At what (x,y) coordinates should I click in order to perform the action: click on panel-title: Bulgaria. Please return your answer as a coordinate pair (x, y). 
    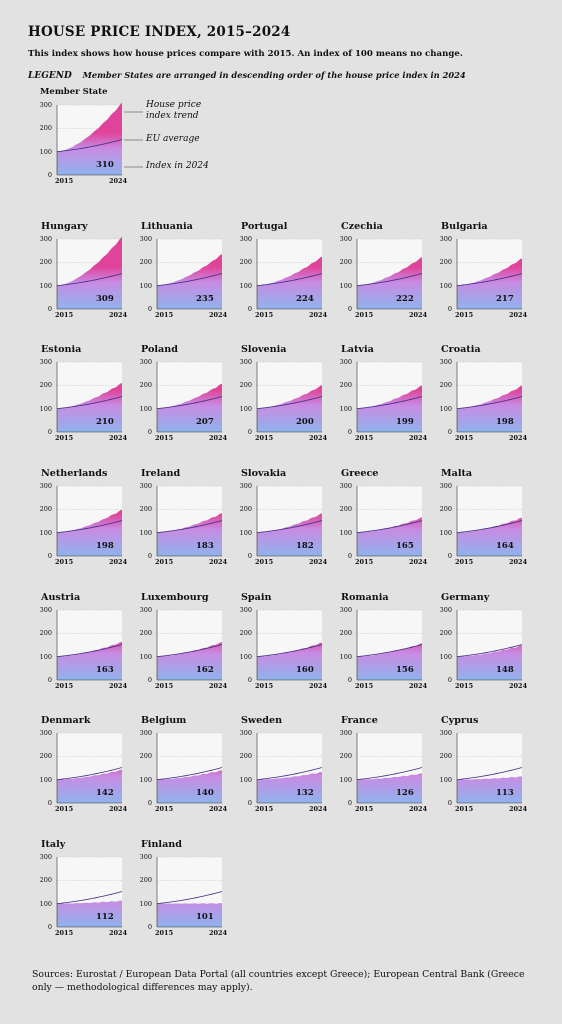
    Looking at the image, I should click on (464, 226).